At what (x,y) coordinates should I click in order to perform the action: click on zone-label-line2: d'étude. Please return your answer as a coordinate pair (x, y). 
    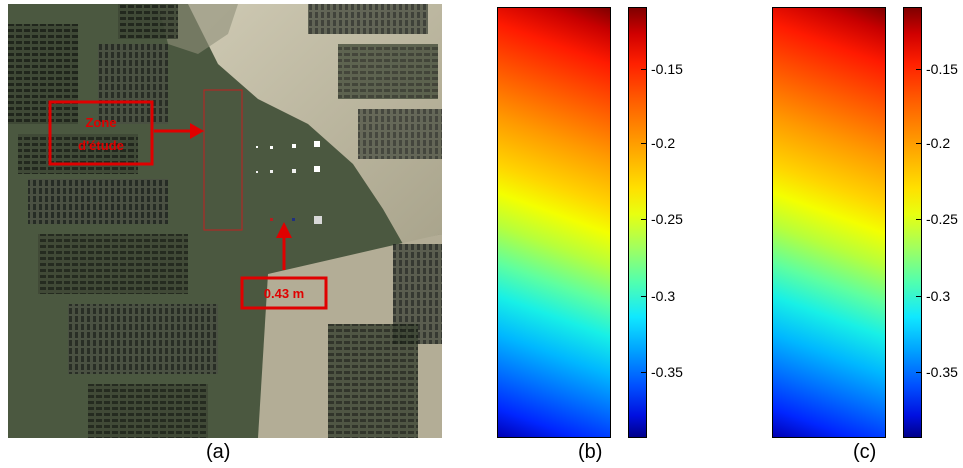
    Looking at the image, I should click on (101, 145).